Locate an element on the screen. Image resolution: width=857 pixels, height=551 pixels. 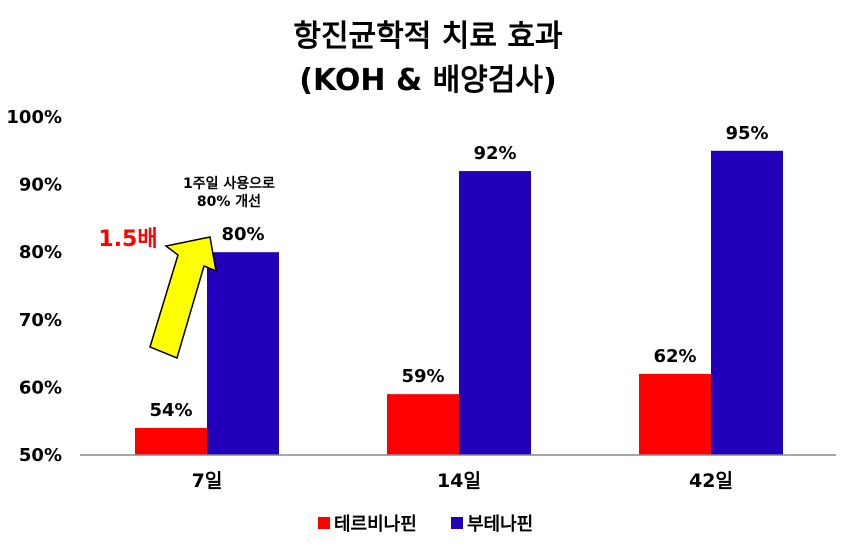
y-tick-label: 90% is located at coordinates (40, 185).